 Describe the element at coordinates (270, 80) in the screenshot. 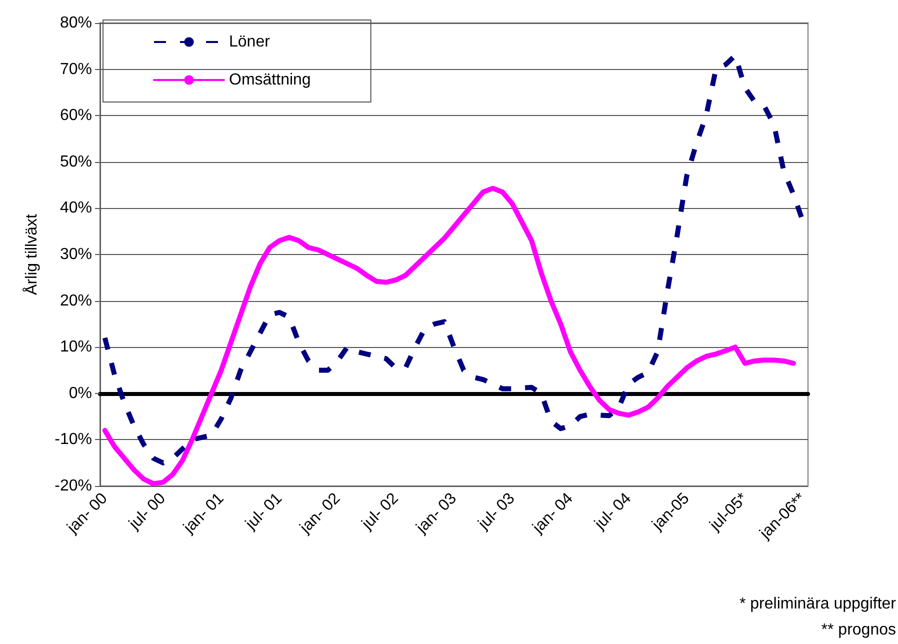

I see `legend-label: Omsättning` at that location.